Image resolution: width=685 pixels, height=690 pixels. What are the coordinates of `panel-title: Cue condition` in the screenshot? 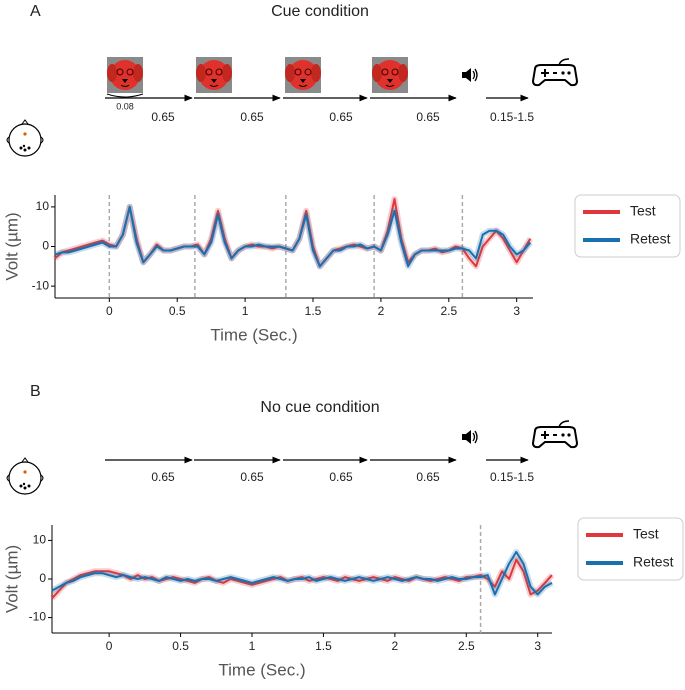 It's located at (320, 11).